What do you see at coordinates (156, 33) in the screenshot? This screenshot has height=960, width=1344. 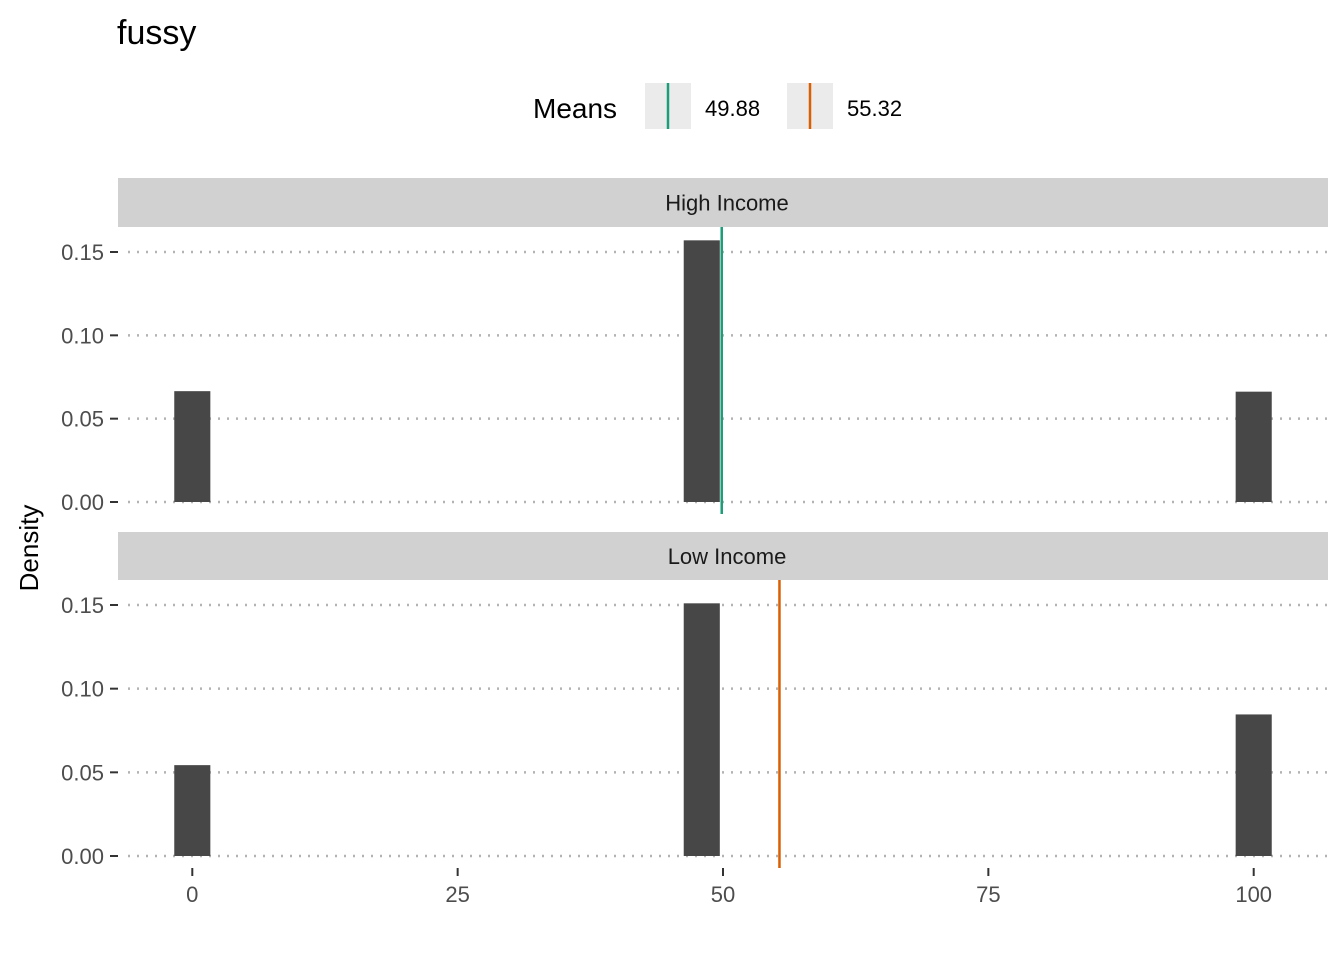 I see `chart-title: fussy` at bounding box center [156, 33].